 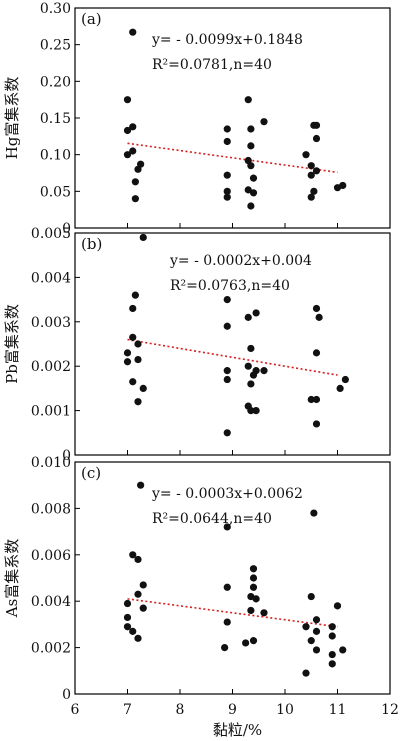 I want to click on x-axis-label: 黏粒/%, so click(x=237, y=730).